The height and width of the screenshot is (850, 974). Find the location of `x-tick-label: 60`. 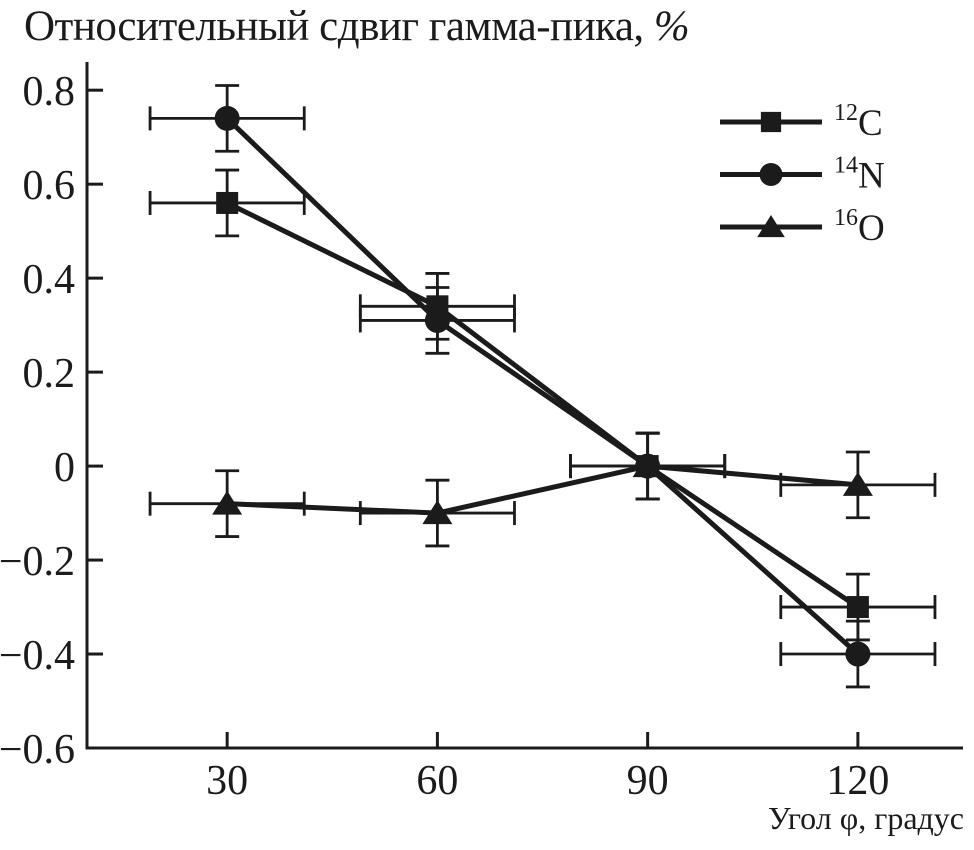

x-tick-label: 60 is located at coordinates (437, 781).